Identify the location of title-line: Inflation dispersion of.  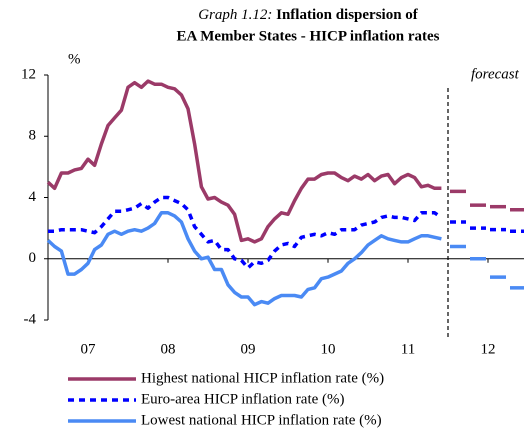
(347, 15).